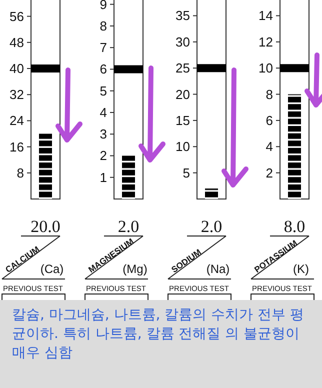 Image resolution: width=322 pixels, height=388 pixels. I want to click on y-tick-label: 35, so click(183, 16).